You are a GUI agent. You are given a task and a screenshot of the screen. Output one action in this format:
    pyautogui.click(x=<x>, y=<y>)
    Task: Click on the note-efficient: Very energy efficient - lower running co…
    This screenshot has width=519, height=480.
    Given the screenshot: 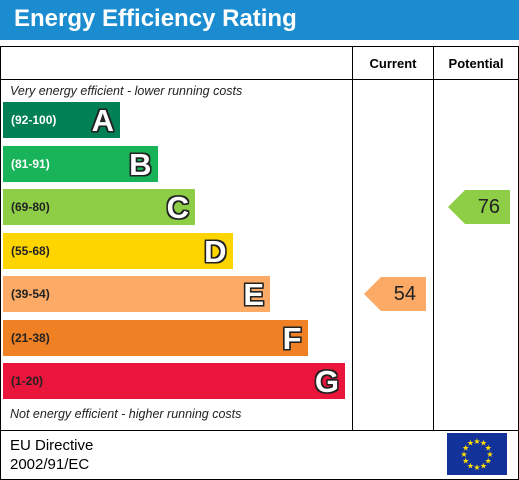 What is the action you would take?
    pyautogui.click(x=126, y=91)
    